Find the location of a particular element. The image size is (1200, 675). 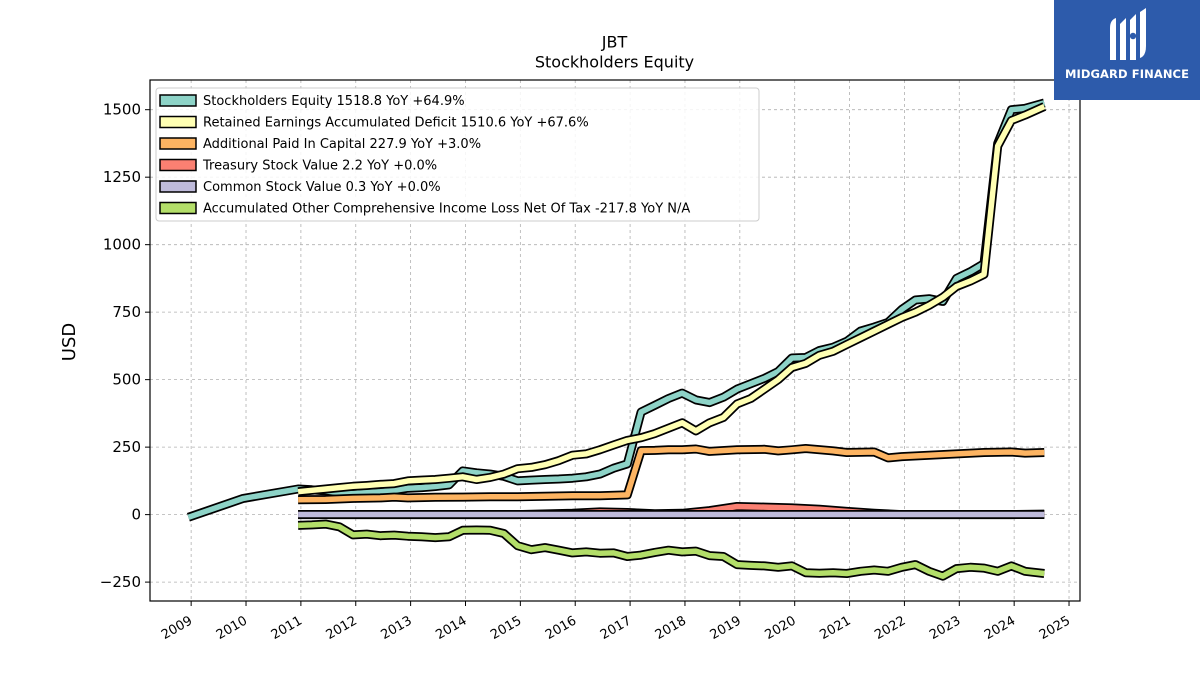

x-tick-label: 2021 is located at coordinates (835, 628).